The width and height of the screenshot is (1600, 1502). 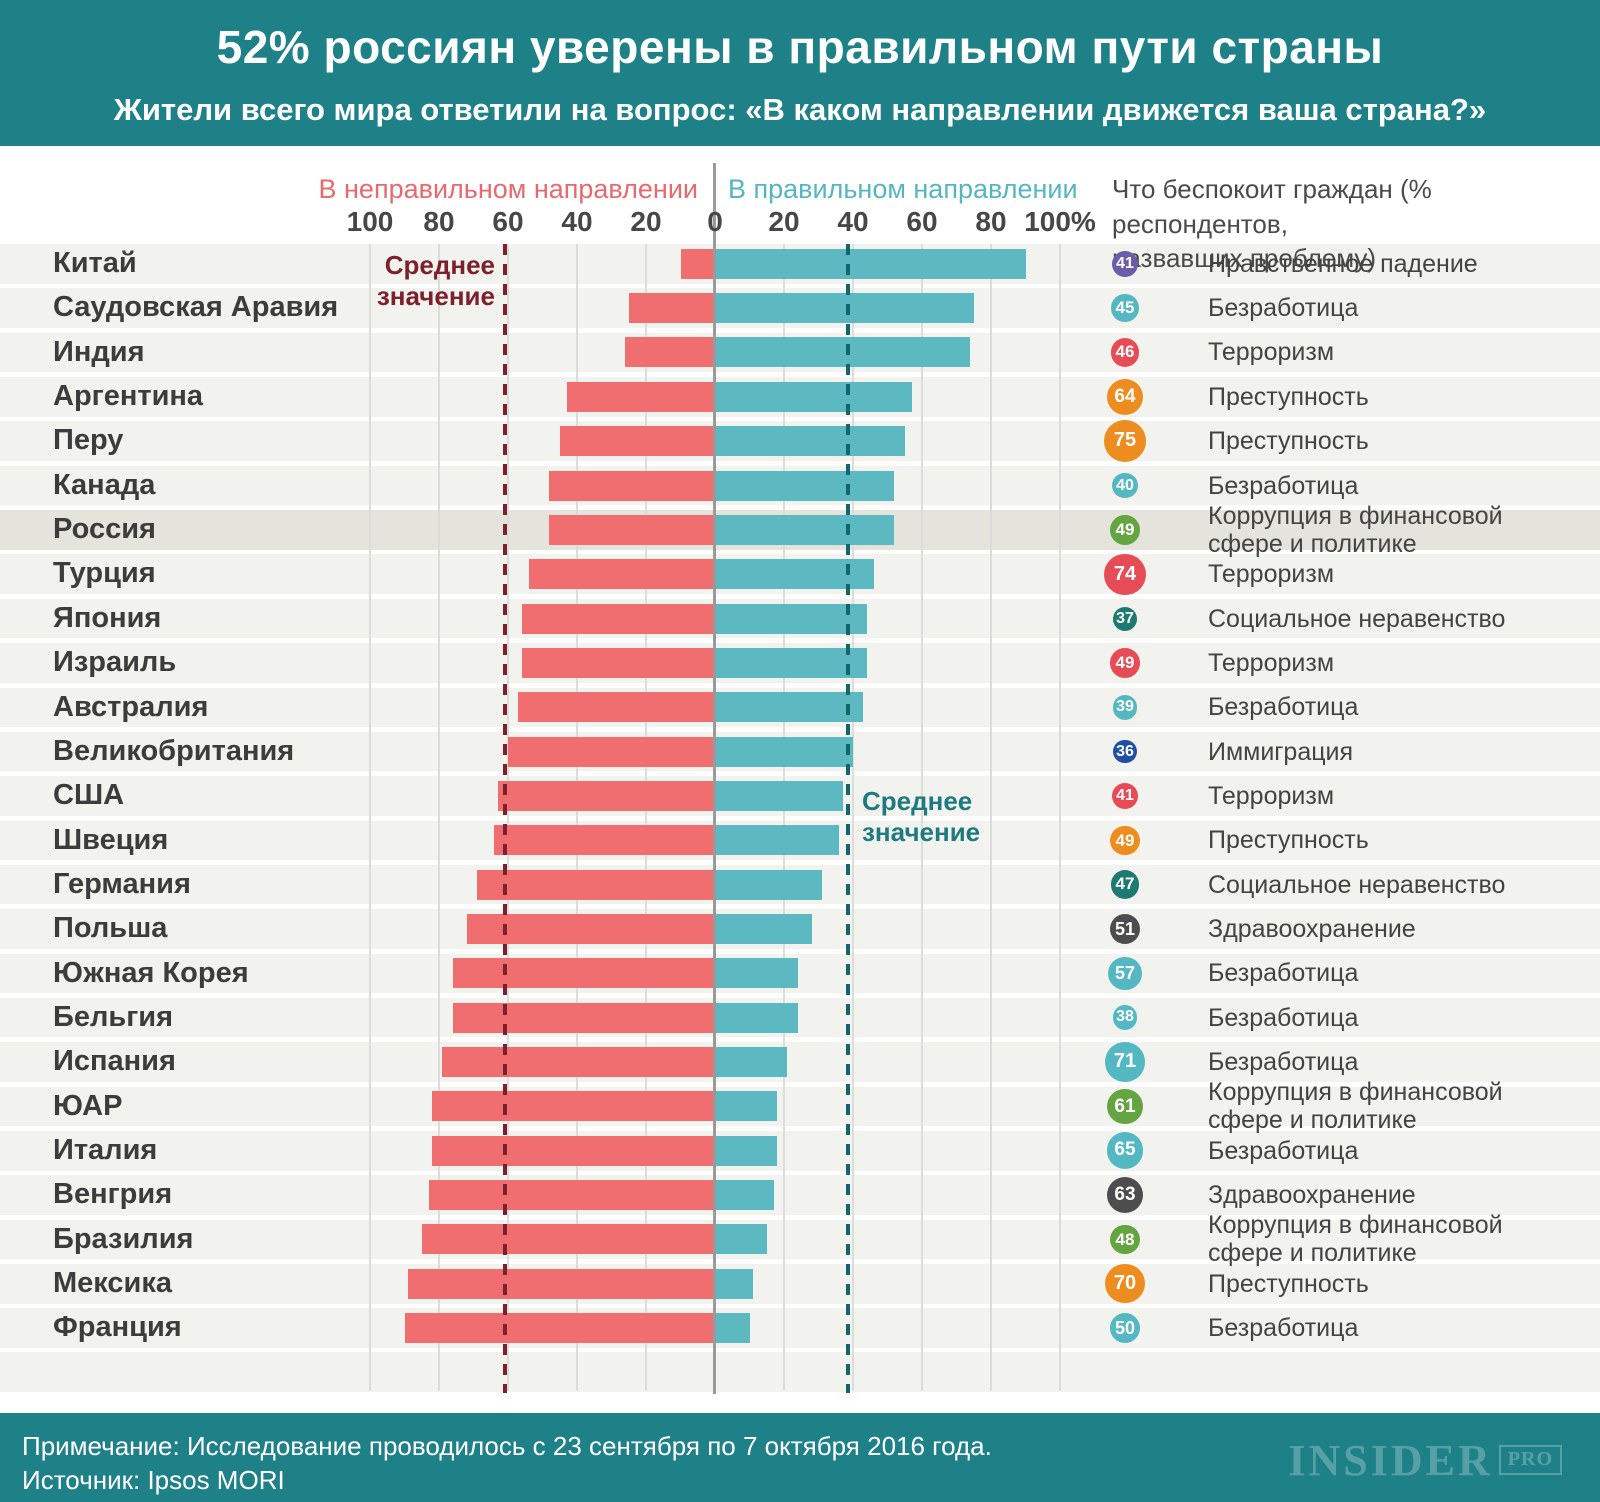 I want to click on country-row: Италия 65 Безработица, so click(x=800, y=1151).